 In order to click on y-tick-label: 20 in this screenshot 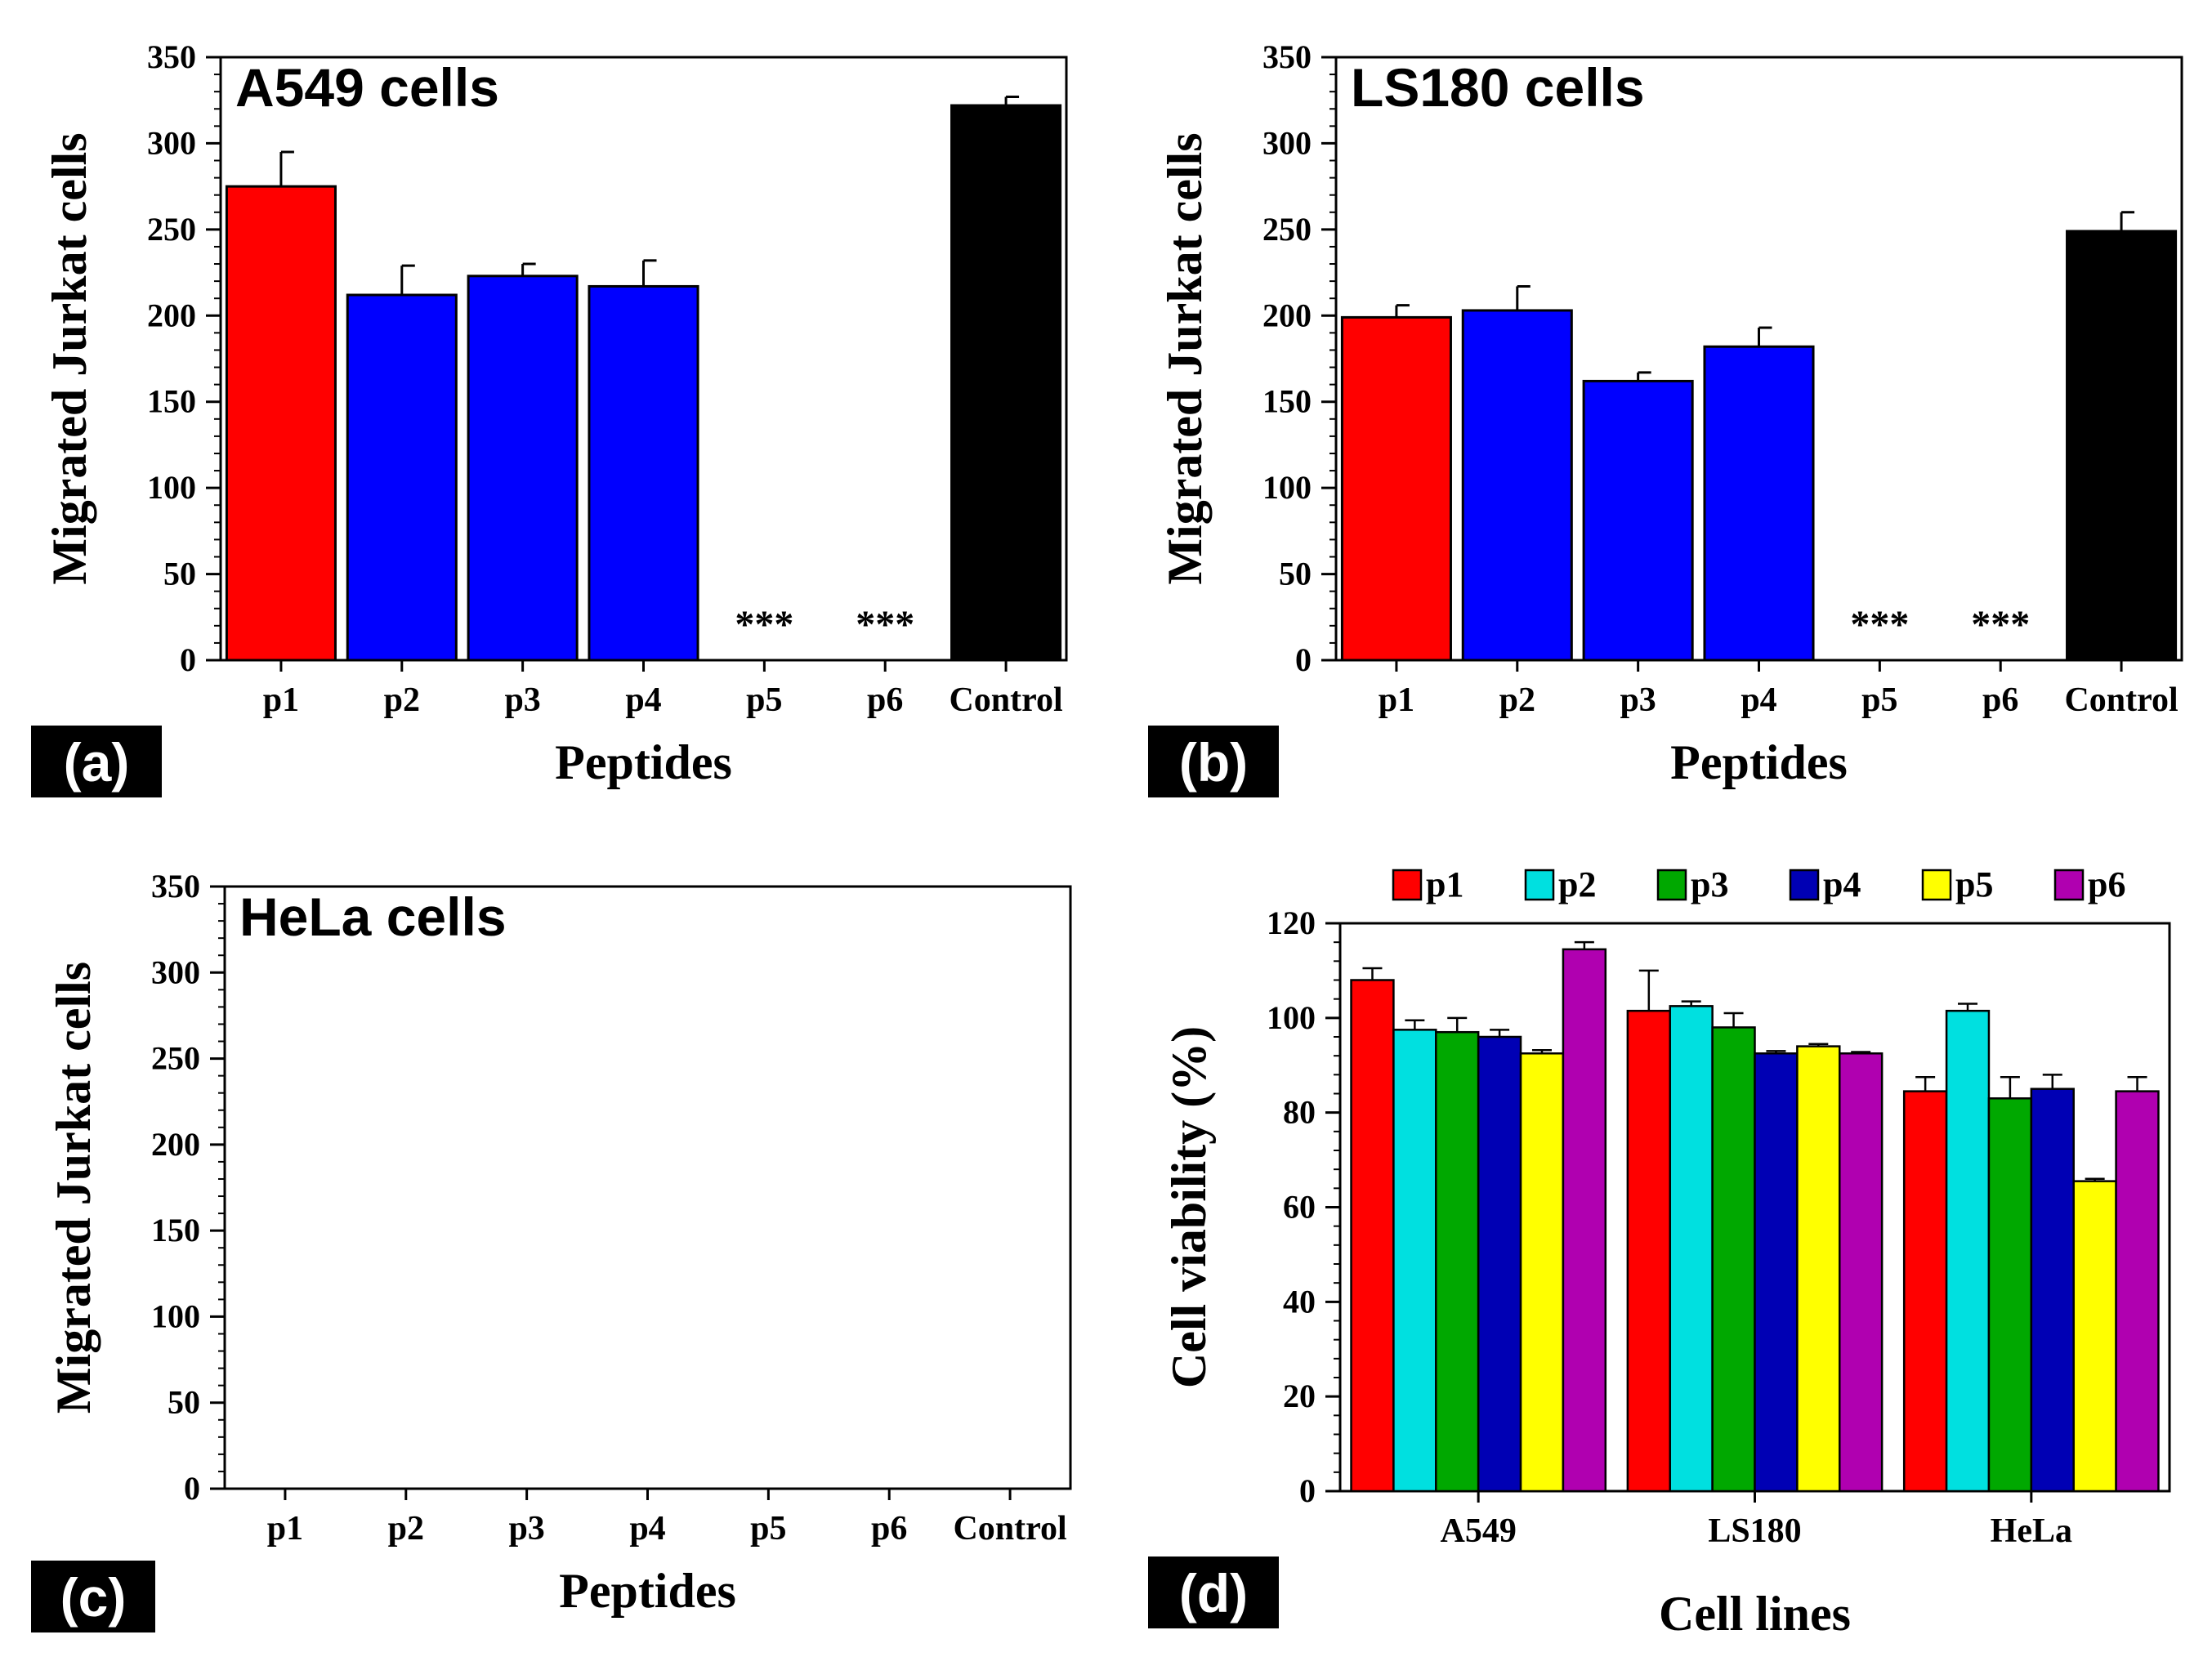, I will do `click(1299, 1396)`.